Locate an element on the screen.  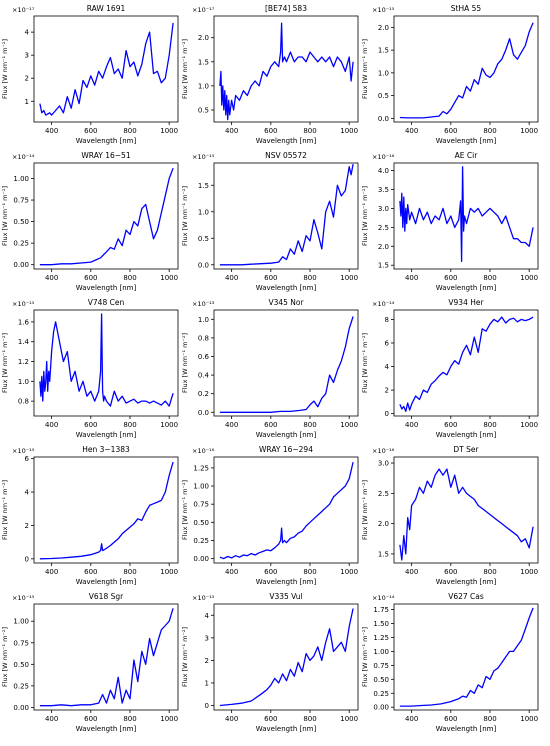
y-tick-label: 1.50 is located at coordinates (381, 624).